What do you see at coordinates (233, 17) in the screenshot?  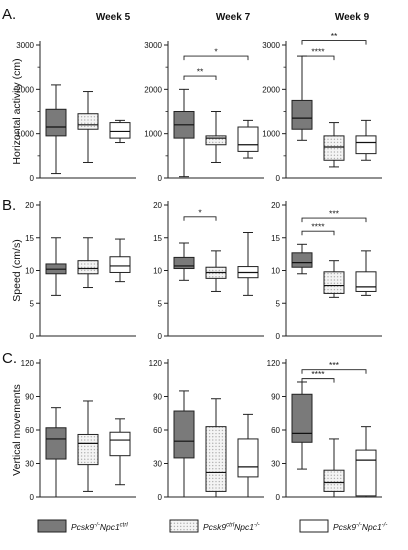 I see `column-title-2: Week 7` at bounding box center [233, 17].